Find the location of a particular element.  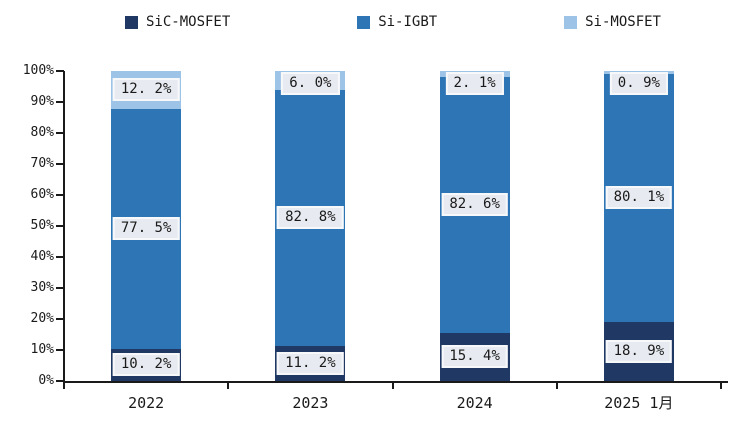

data-label: 12. 2% is located at coordinates (146, 90).